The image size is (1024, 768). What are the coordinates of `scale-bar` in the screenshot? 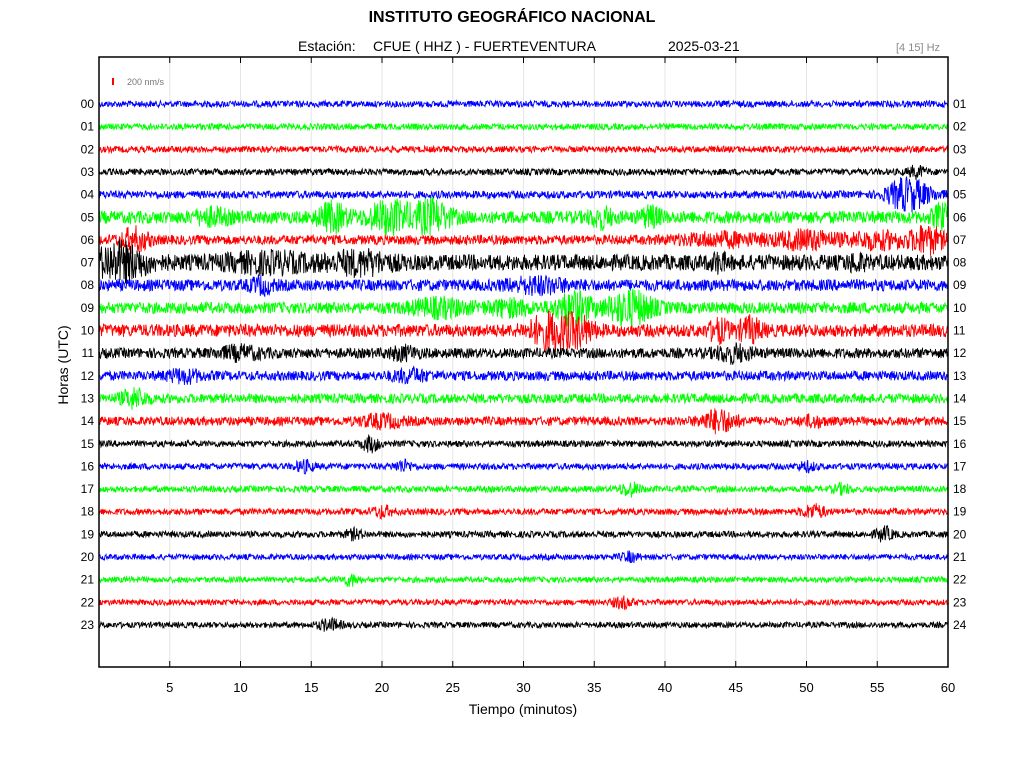 It's located at (113, 81).